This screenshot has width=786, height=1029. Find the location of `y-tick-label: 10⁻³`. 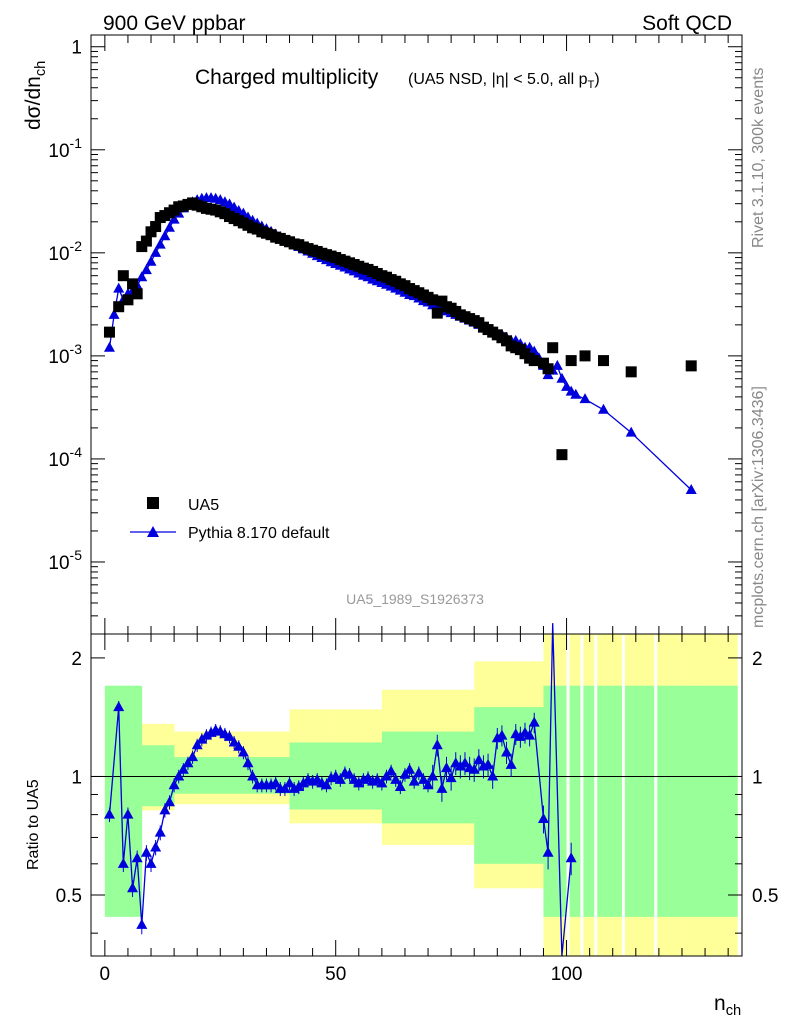

y-tick-label: 10⁻³ is located at coordinates (65, 354).